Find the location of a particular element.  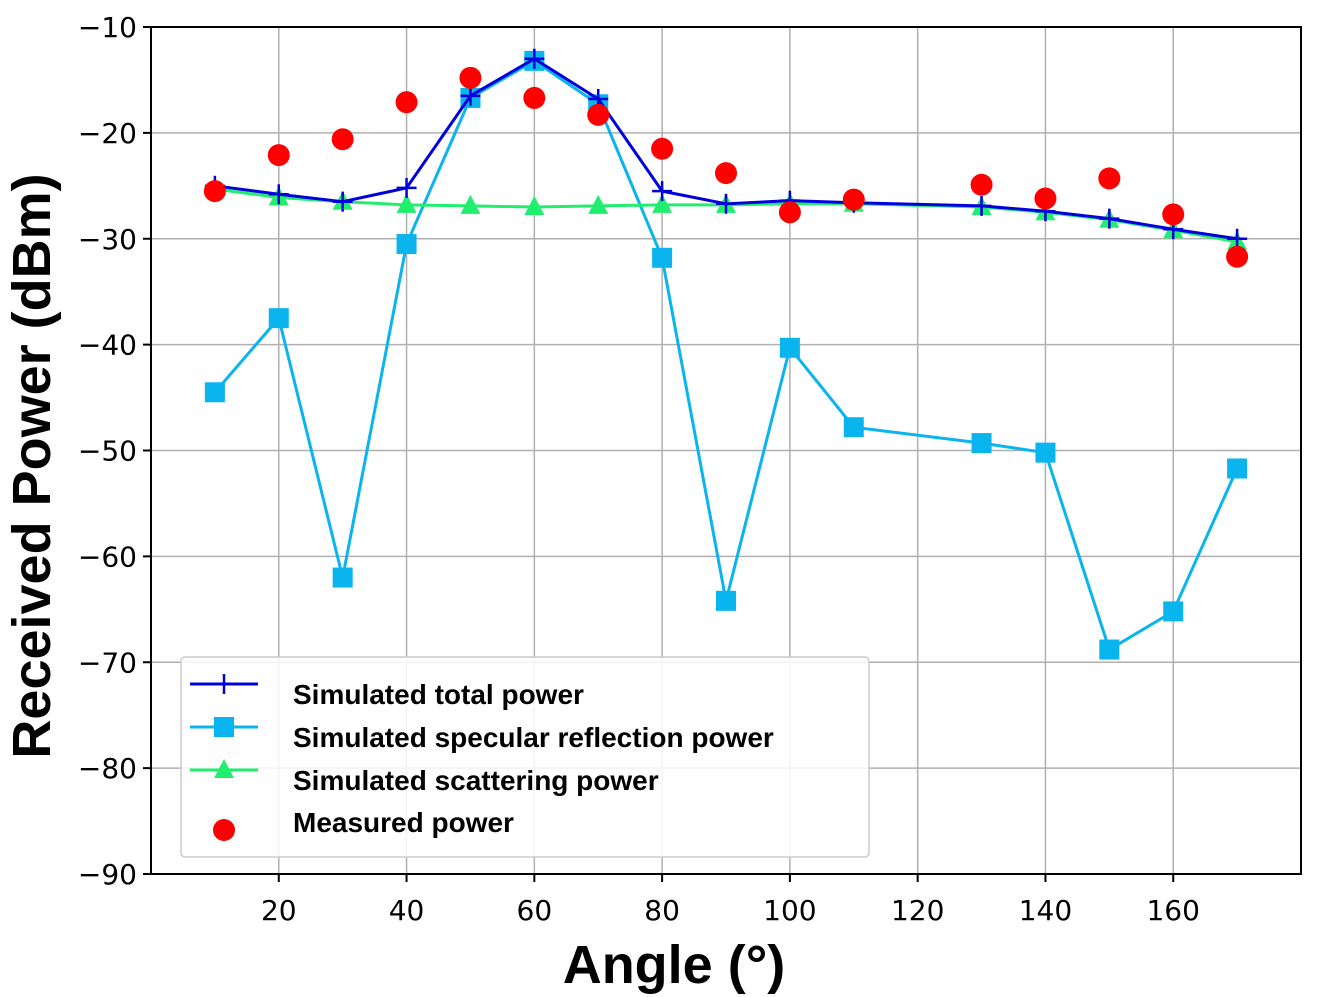

y-tick-label: −20 is located at coordinates (107, 133).